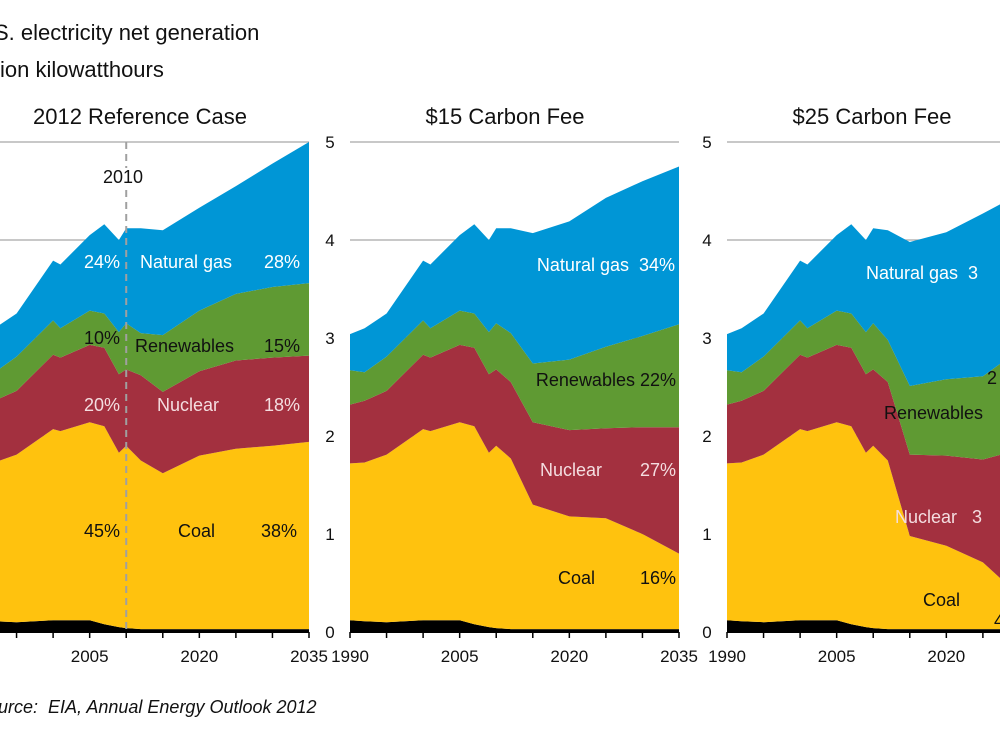  I want to click on label-gas-name: Natural gas, so click(186, 262).